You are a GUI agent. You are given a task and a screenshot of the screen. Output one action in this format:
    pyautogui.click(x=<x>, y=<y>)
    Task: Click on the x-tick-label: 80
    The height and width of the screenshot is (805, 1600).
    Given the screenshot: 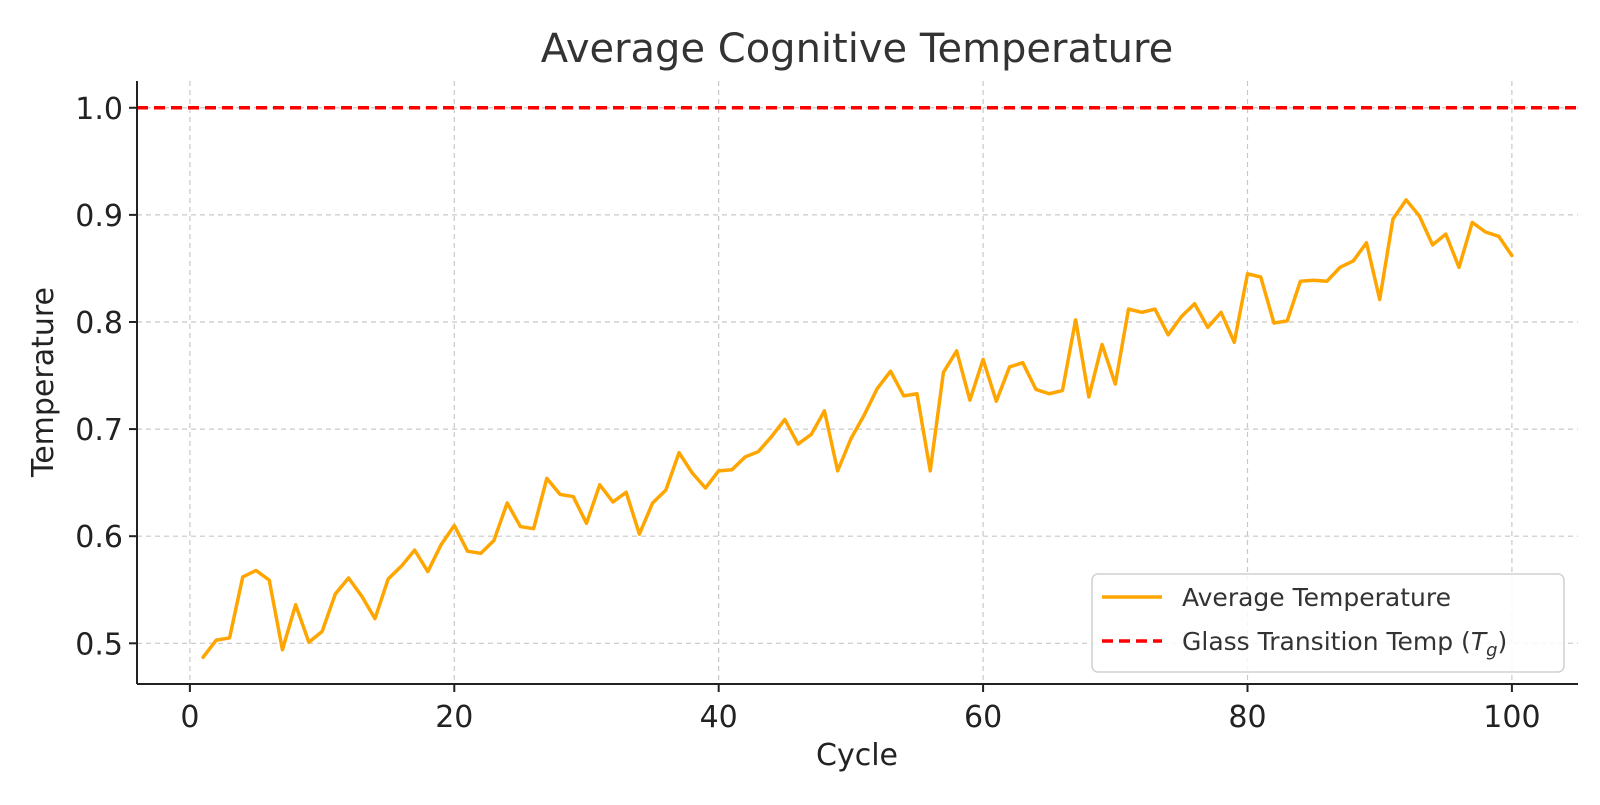 What is the action you would take?
    pyautogui.click(x=1247, y=717)
    